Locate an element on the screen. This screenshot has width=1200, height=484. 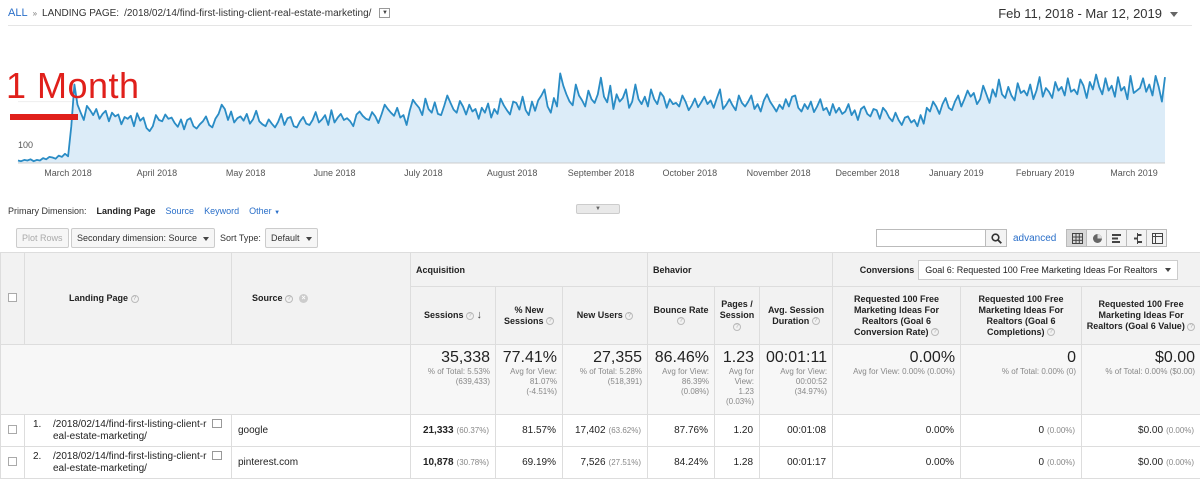
landing-page-header: Landing Page ? is located at coordinates (128, 298).